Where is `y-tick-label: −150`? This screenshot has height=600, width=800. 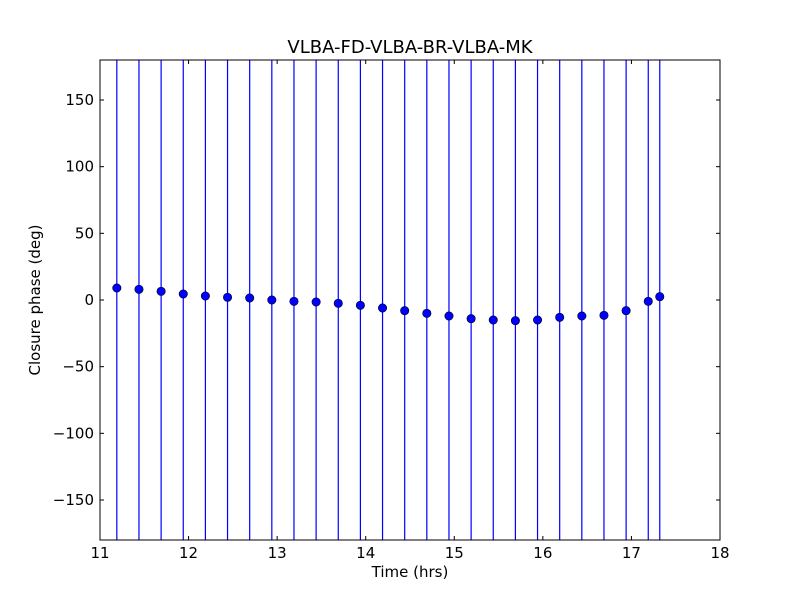 y-tick-label: −150 is located at coordinates (73, 500).